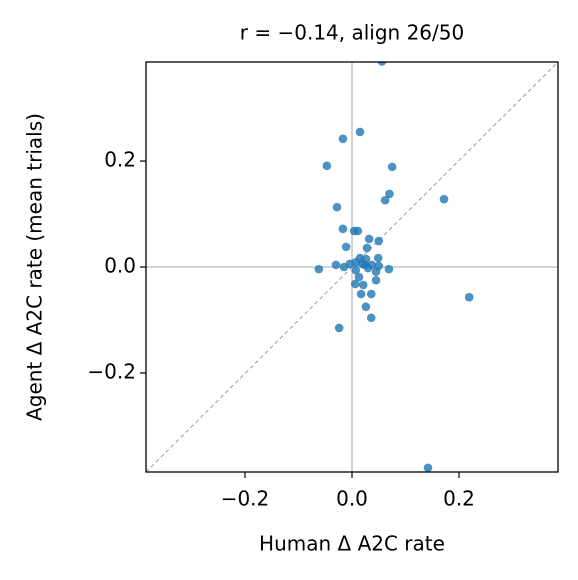 The height and width of the screenshot is (580, 578). I want to click on y-tick-label: 0.0, so click(120, 266).